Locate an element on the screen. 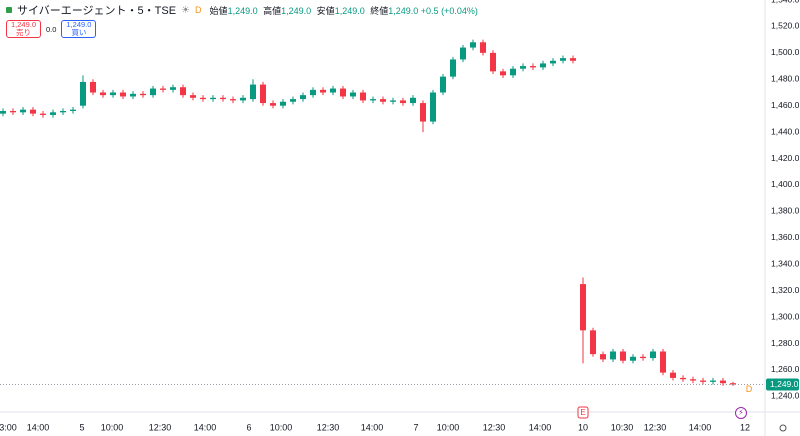 This screenshot has width=800, height=436. y-tick-label: 1,460.0 is located at coordinates (785, 105).